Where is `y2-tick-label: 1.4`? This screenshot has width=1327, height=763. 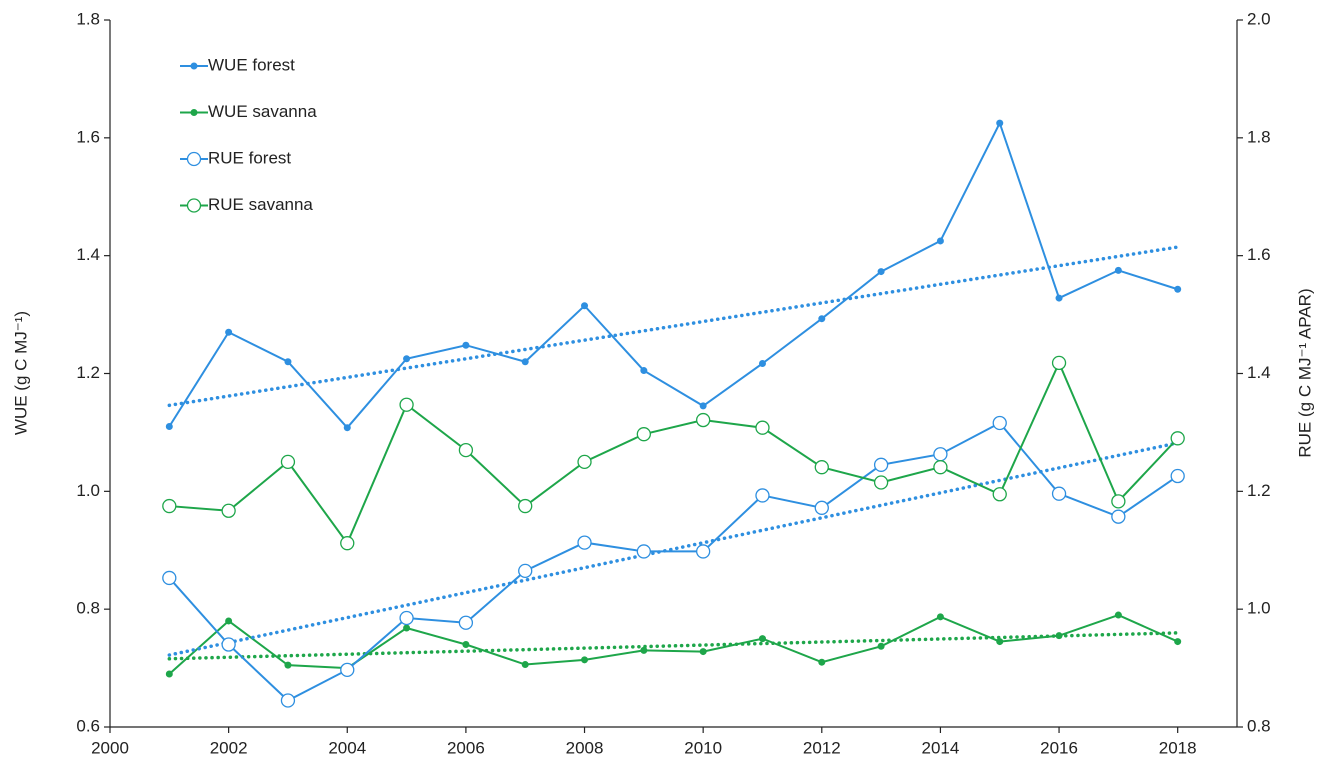
y2-tick-label: 1.4 is located at coordinates (1259, 372).